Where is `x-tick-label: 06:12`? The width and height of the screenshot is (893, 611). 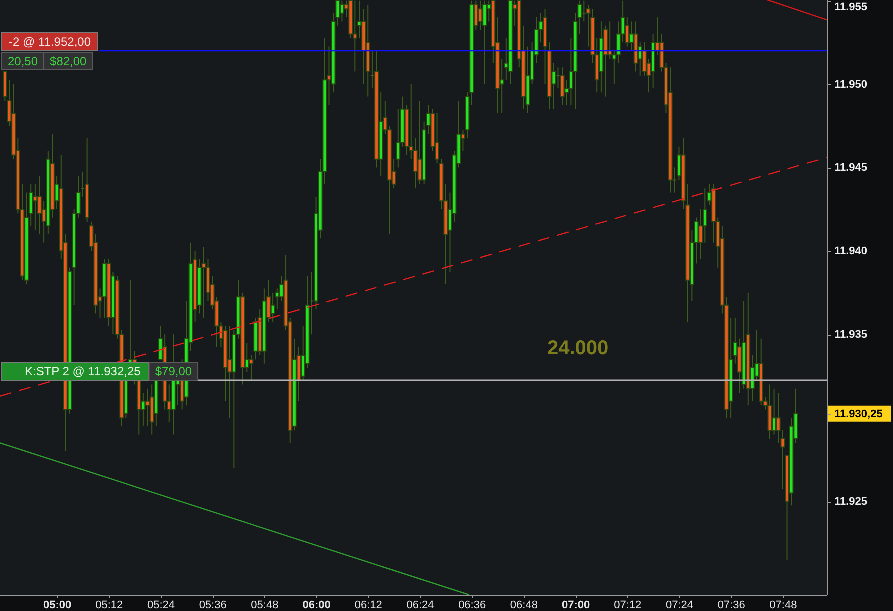 x-tick-label: 06:12 is located at coordinates (368, 605).